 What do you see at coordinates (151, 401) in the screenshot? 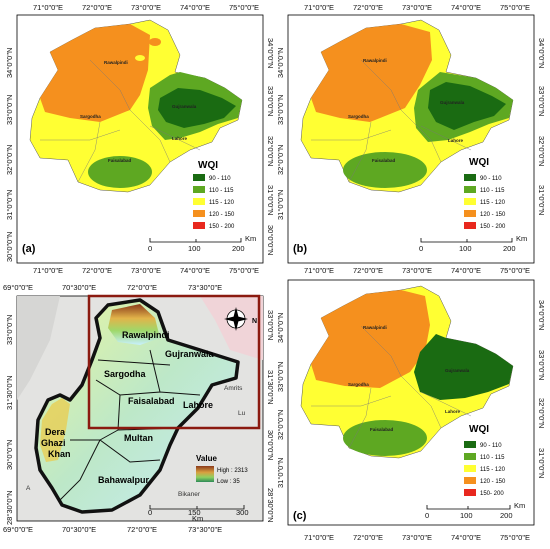
I see `inset-city-faisalabad: Faisalabad` at bounding box center [151, 401].